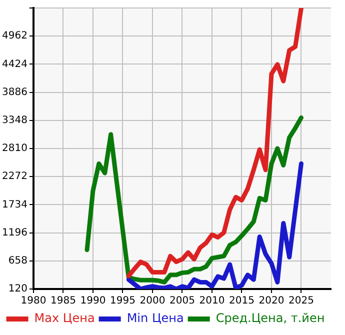 The width and height of the screenshot is (345, 335). What do you see at coordinates (15, 204) in the screenshot?
I see `y-tick-label: 1734` at bounding box center [15, 204].